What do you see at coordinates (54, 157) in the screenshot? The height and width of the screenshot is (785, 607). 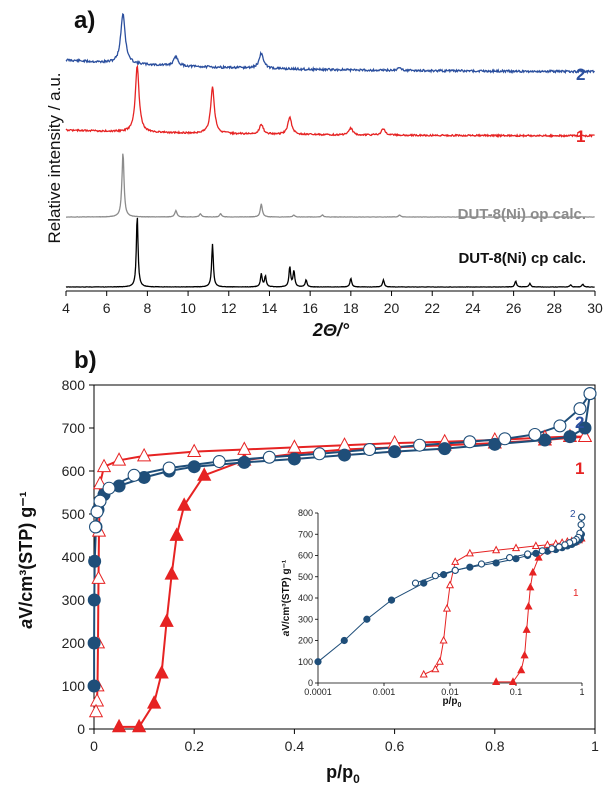 I see `xrd-y-axis-label: Relative intensity / a.u.` at bounding box center [54, 157].